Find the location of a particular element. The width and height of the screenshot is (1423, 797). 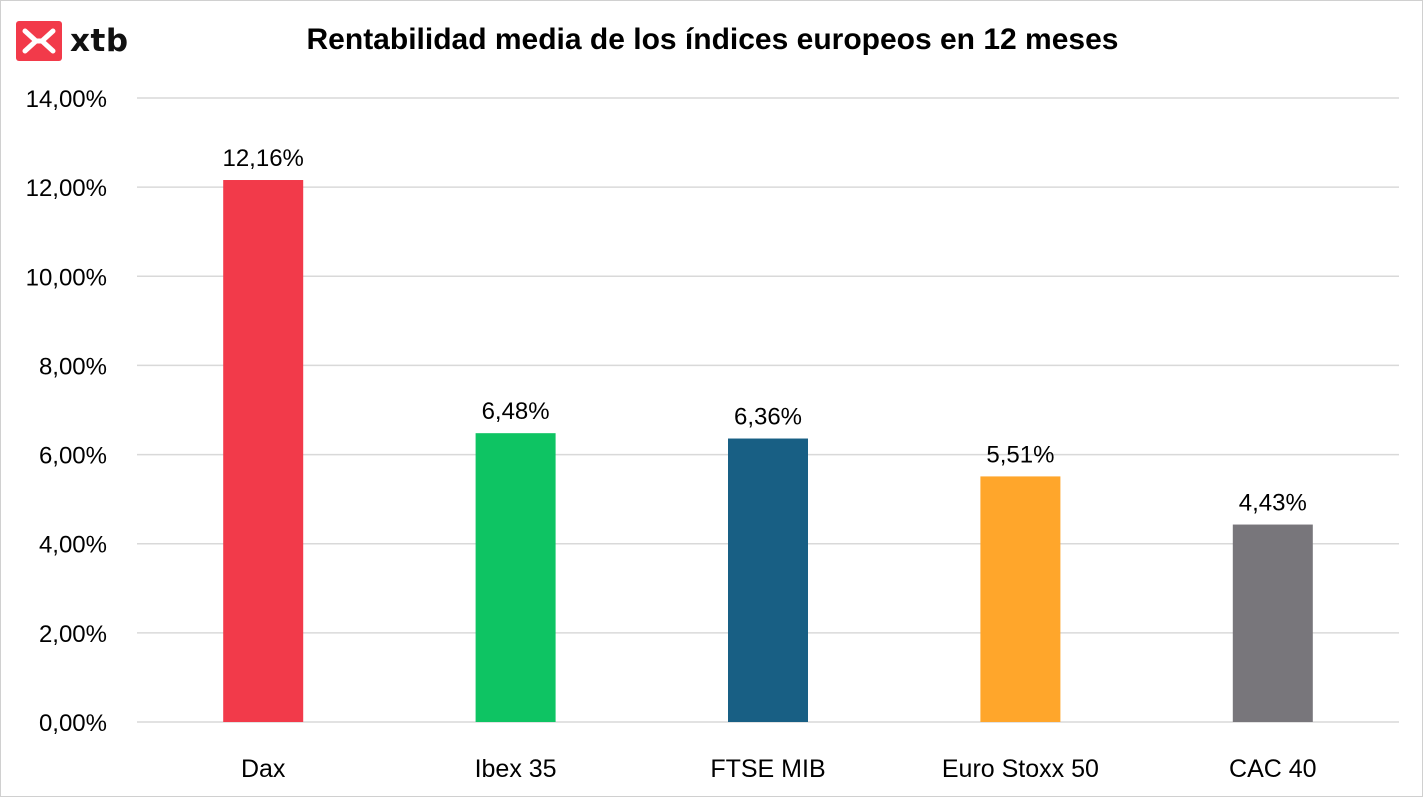

brand-name: xtb is located at coordinates (99, 41).